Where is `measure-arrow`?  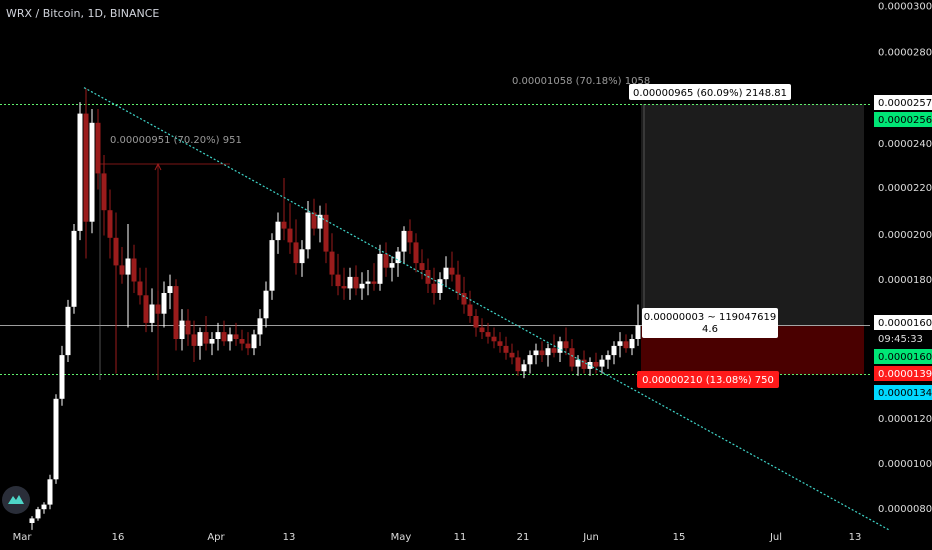 measure-arrow is located at coordinates (158, 166).